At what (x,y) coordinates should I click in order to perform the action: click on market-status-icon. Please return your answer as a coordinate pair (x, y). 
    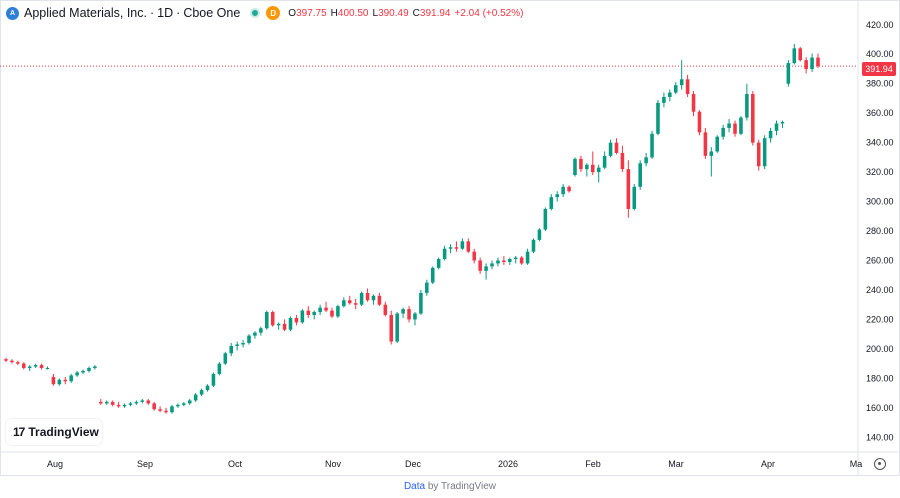
    Looking at the image, I should click on (255, 13).